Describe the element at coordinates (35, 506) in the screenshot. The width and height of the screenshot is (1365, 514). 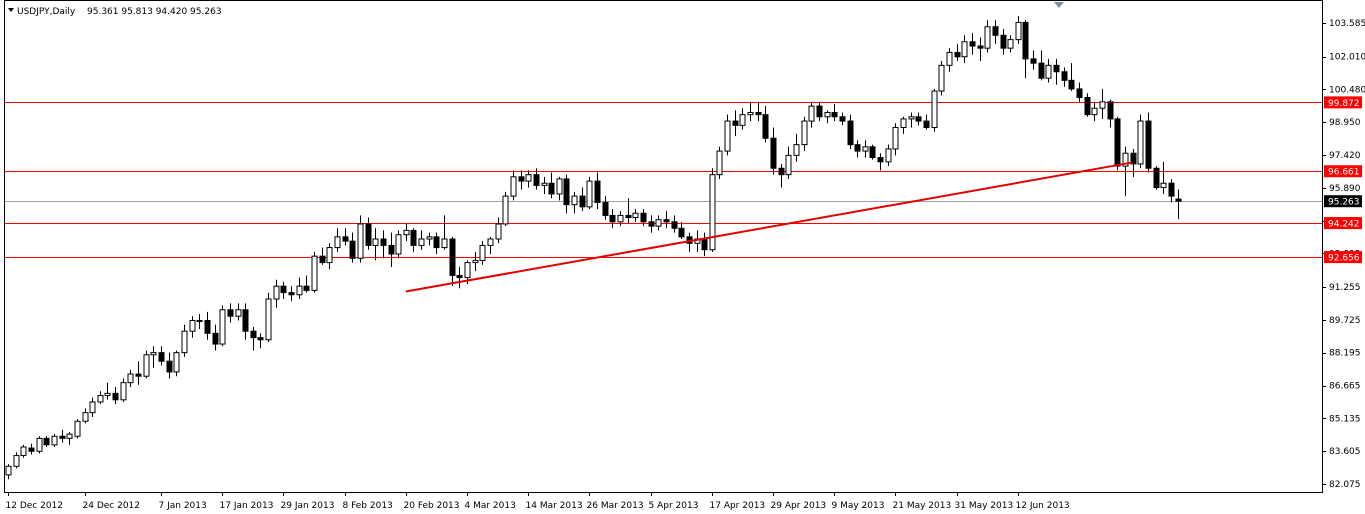
I see `x-tick-label: 12 Dec 2012` at that location.